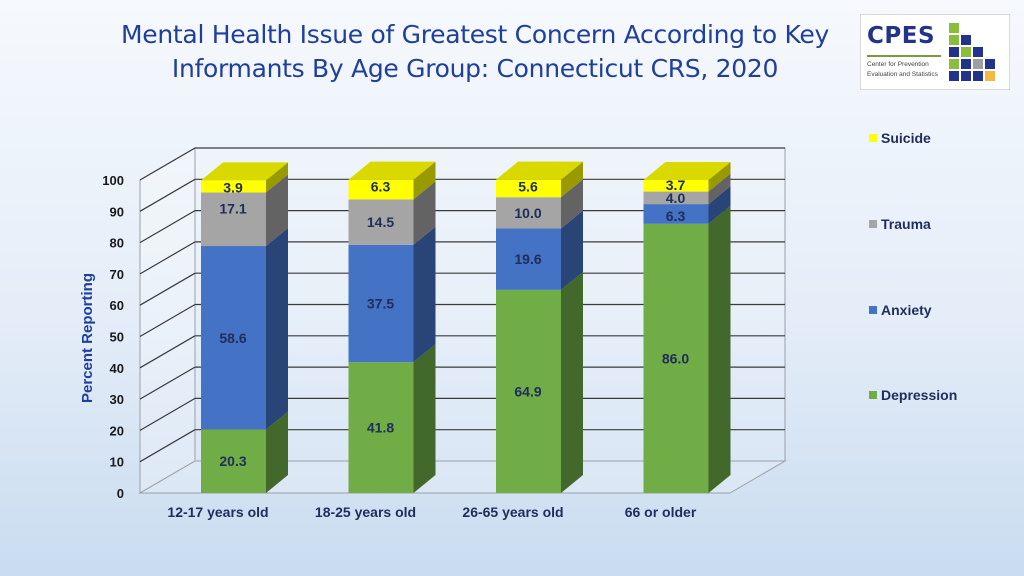 The height and width of the screenshot is (576, 1024). What do you see at coordinates (120, 493) in the screenshot?
I see `y-tick-label: 0` at bounding box center [120, 493].